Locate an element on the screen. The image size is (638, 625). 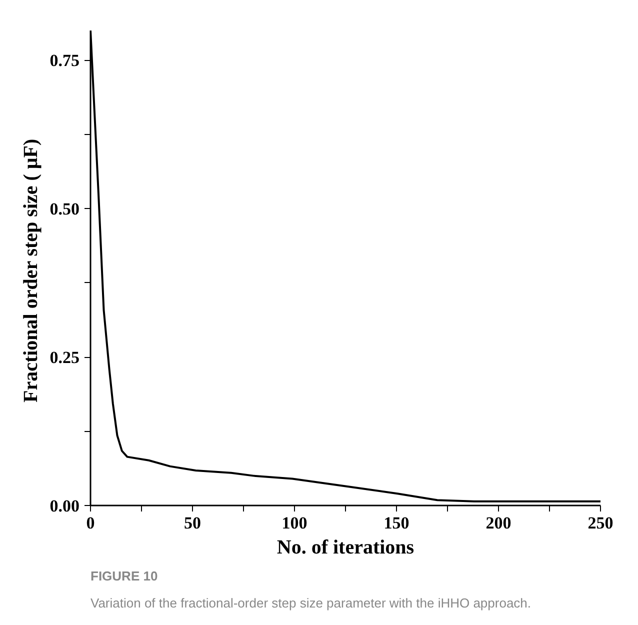
y-tick-label: 0.00 is located at coordinates (65, 506).